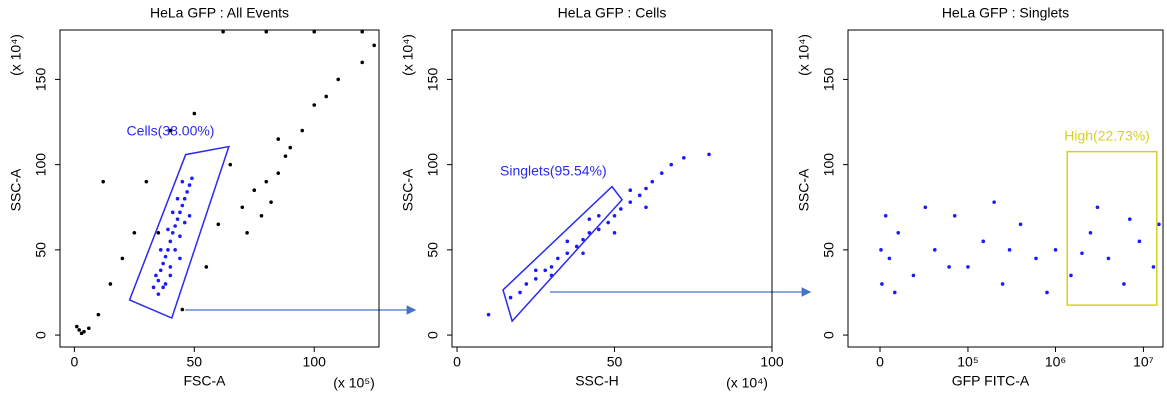 The width and height of the screenshot is (1167, 404). What do you see at coordinates (597, 381) in the screenshot?
I see `x-axis-label: SSC-H` at bounding box center [597, 381].